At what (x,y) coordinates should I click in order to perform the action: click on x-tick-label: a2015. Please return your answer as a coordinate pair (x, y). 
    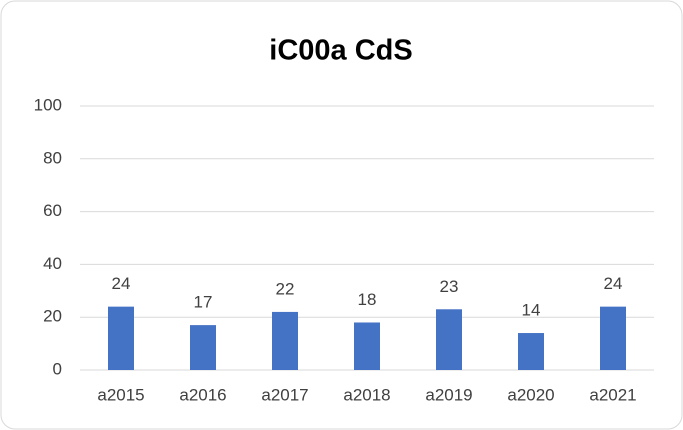
    Looking at the image, I should click on (120, 394).